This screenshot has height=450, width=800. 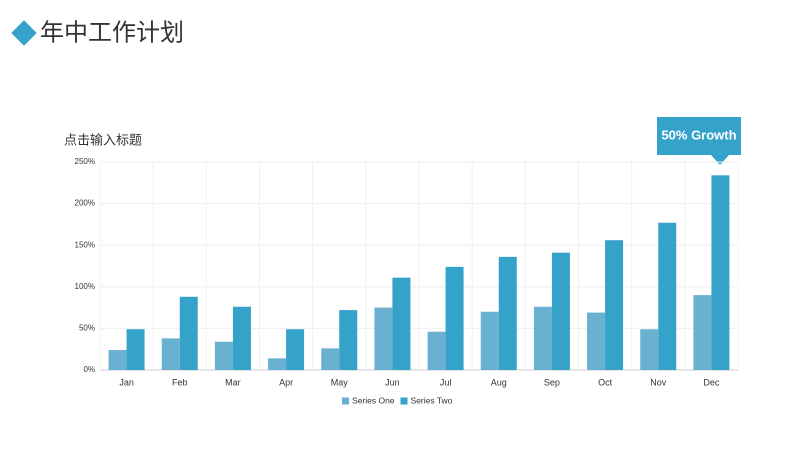 I want to click on slide-title: 年中工作计划, so click(x=112, y=32).